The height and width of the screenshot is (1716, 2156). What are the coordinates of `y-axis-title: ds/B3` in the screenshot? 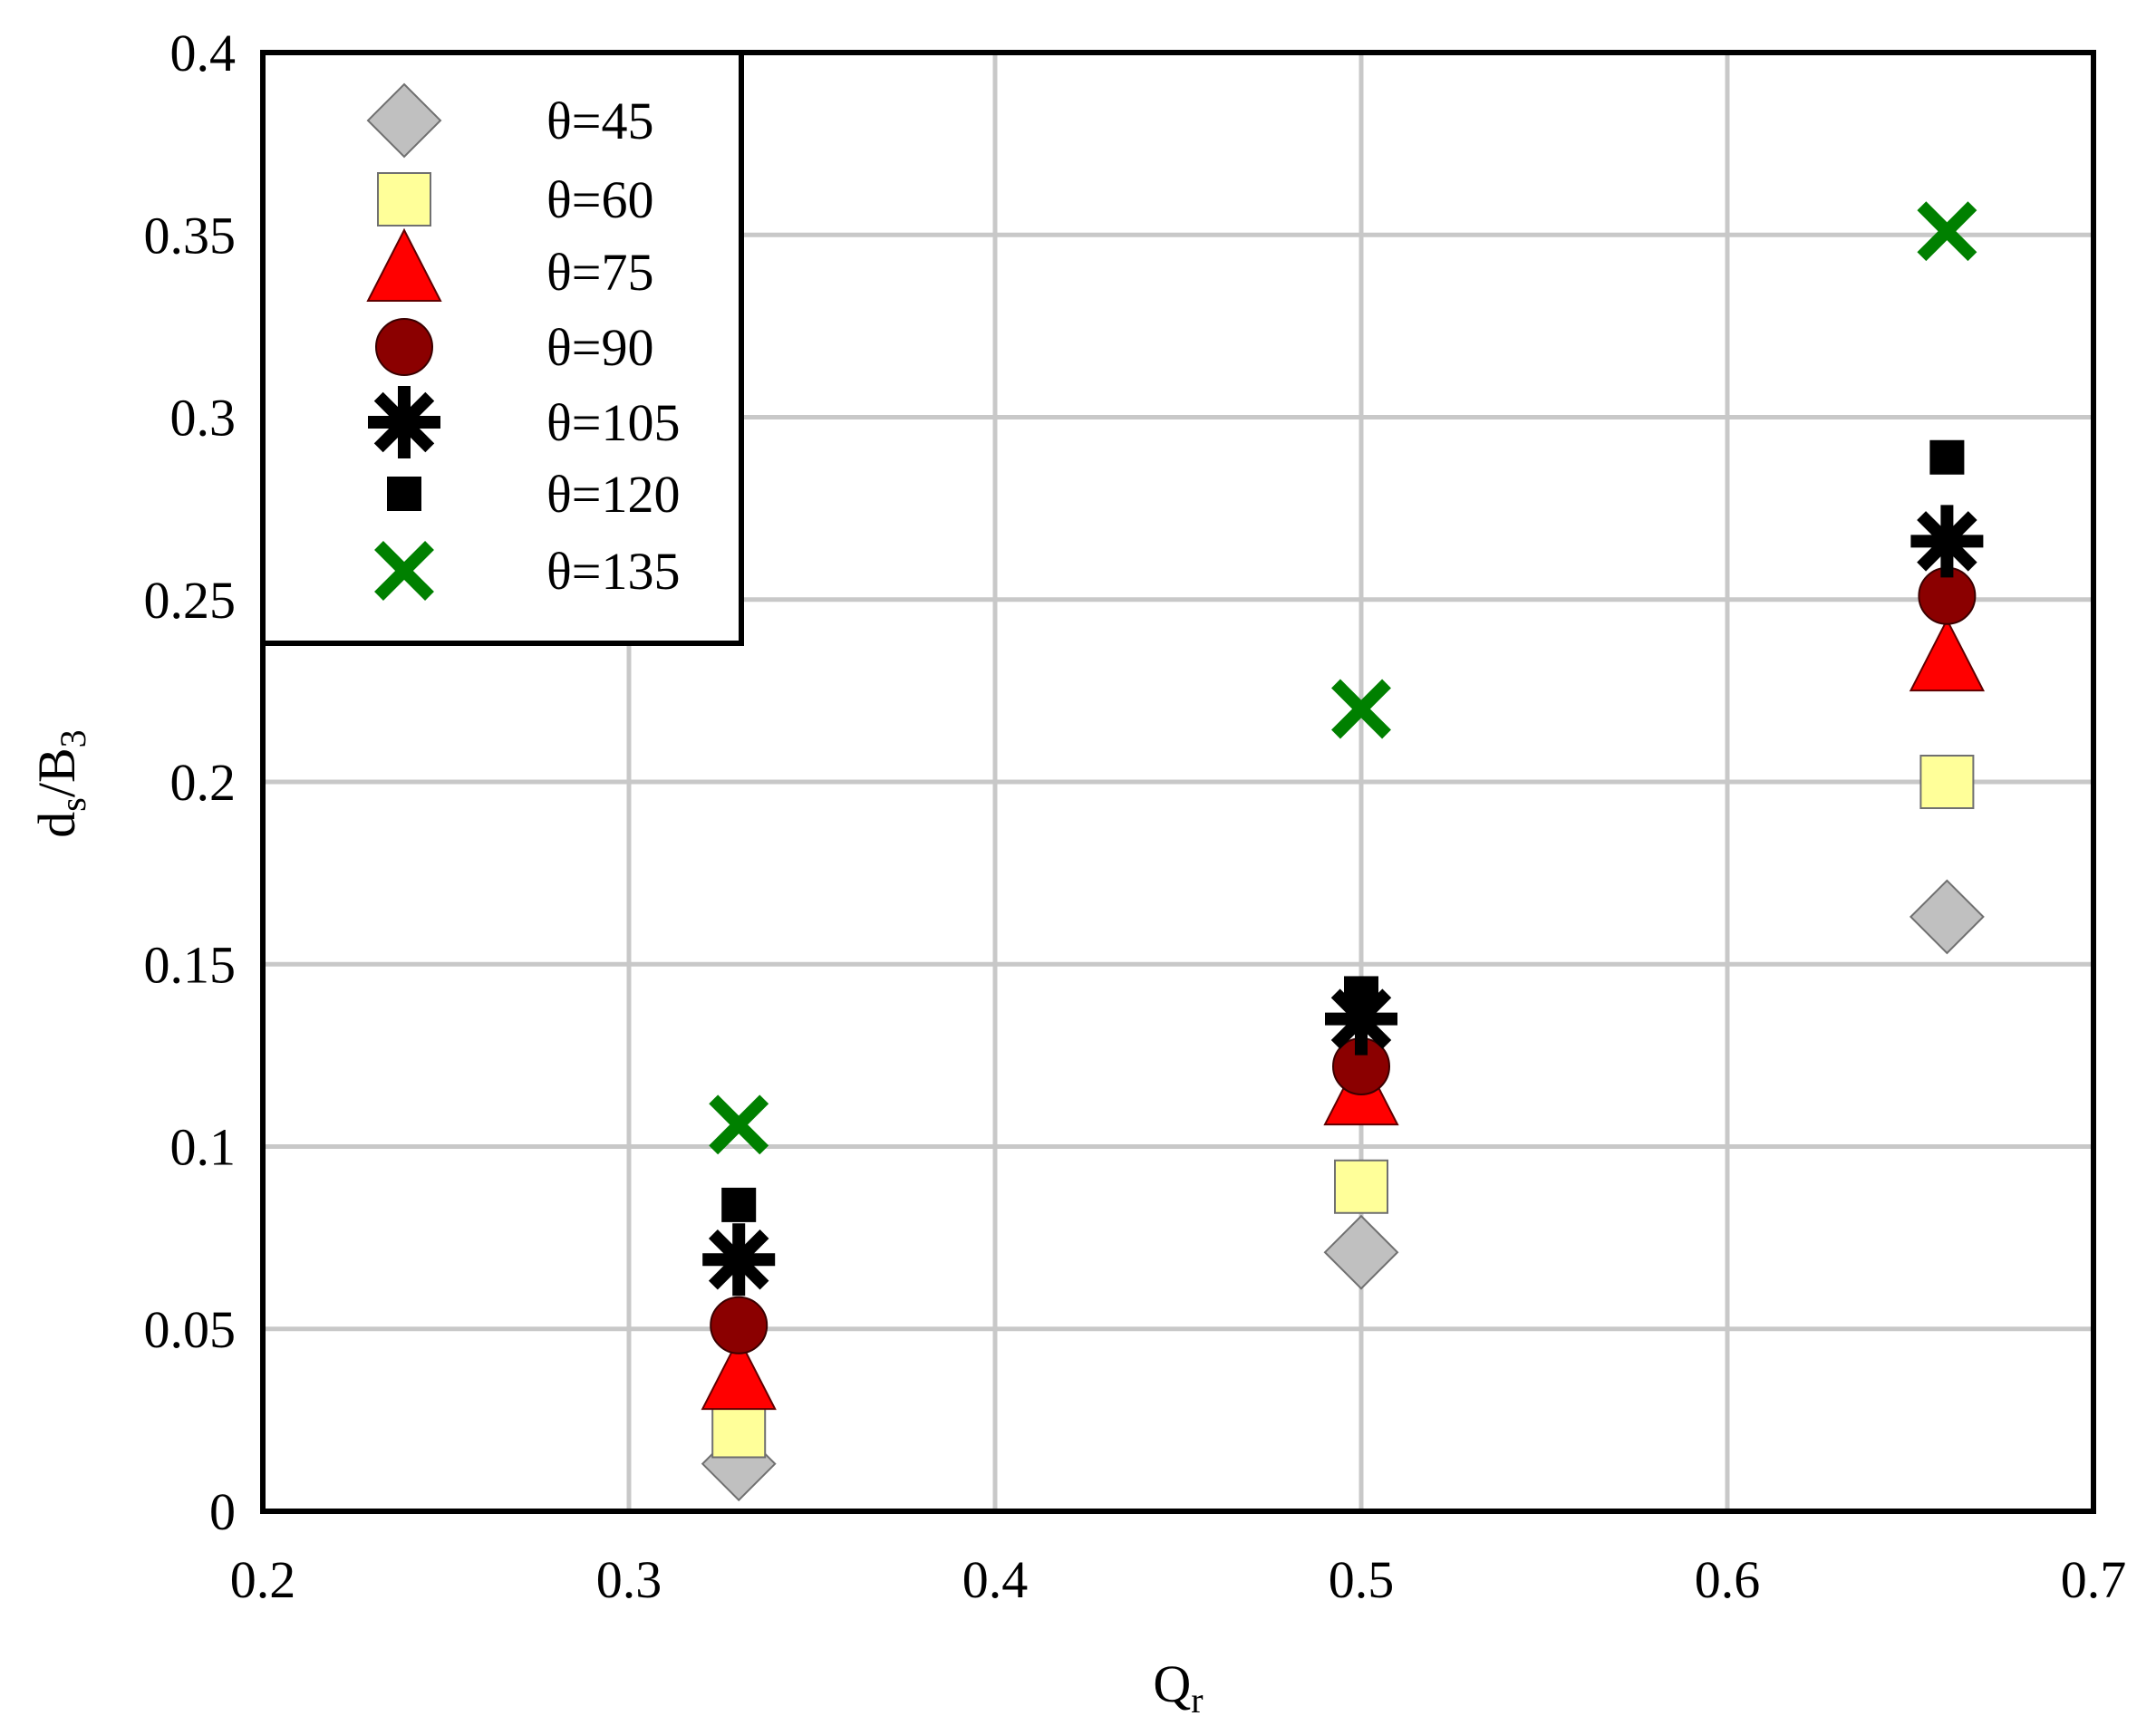 It's located at (60, 783).